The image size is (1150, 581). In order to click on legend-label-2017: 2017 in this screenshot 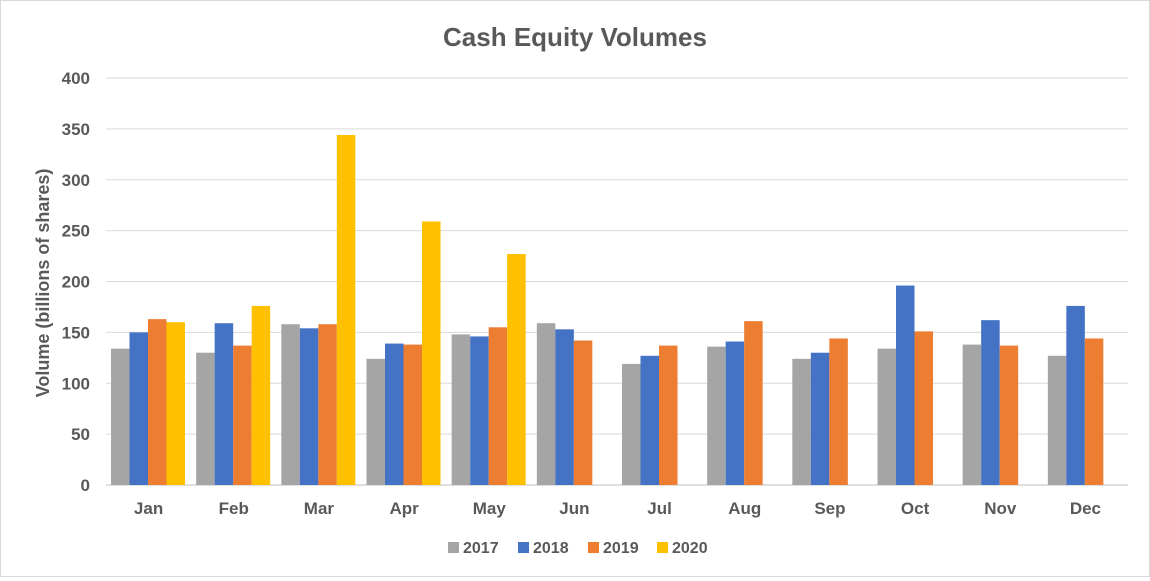, I will do `click(481, 548)`.